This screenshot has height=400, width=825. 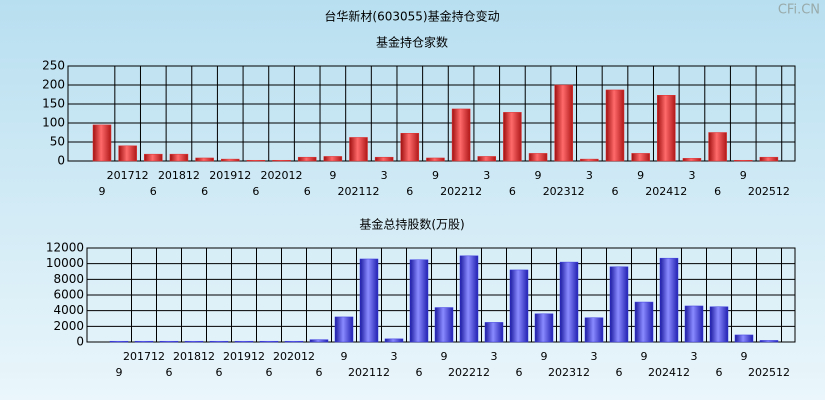 I want to click on y-tick-label: 250, so click(x=53, y=66).